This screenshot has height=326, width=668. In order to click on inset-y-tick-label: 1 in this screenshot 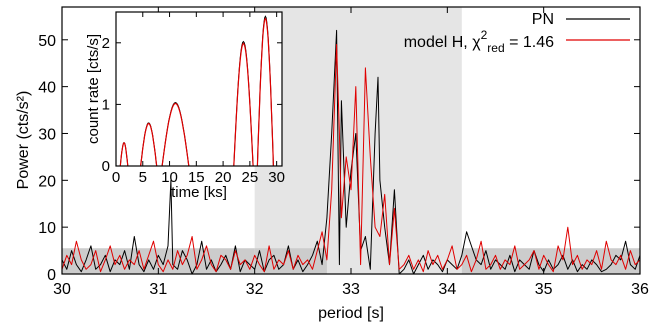, I will do `click(106, 104)`.